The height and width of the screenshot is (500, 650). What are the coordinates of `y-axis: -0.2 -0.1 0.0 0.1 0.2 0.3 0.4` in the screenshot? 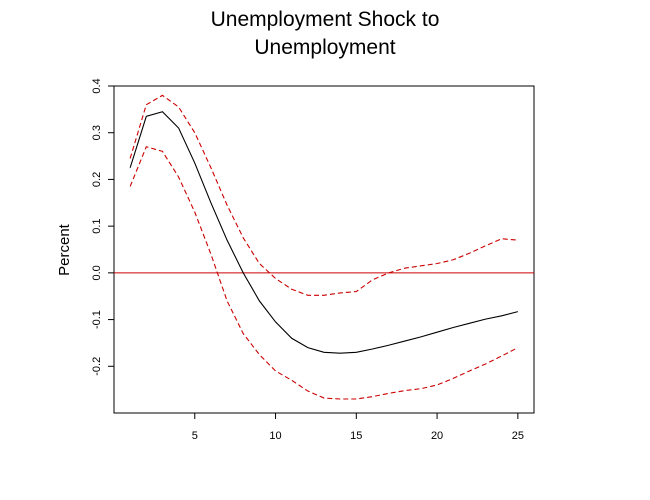 It's located at (102, 227).